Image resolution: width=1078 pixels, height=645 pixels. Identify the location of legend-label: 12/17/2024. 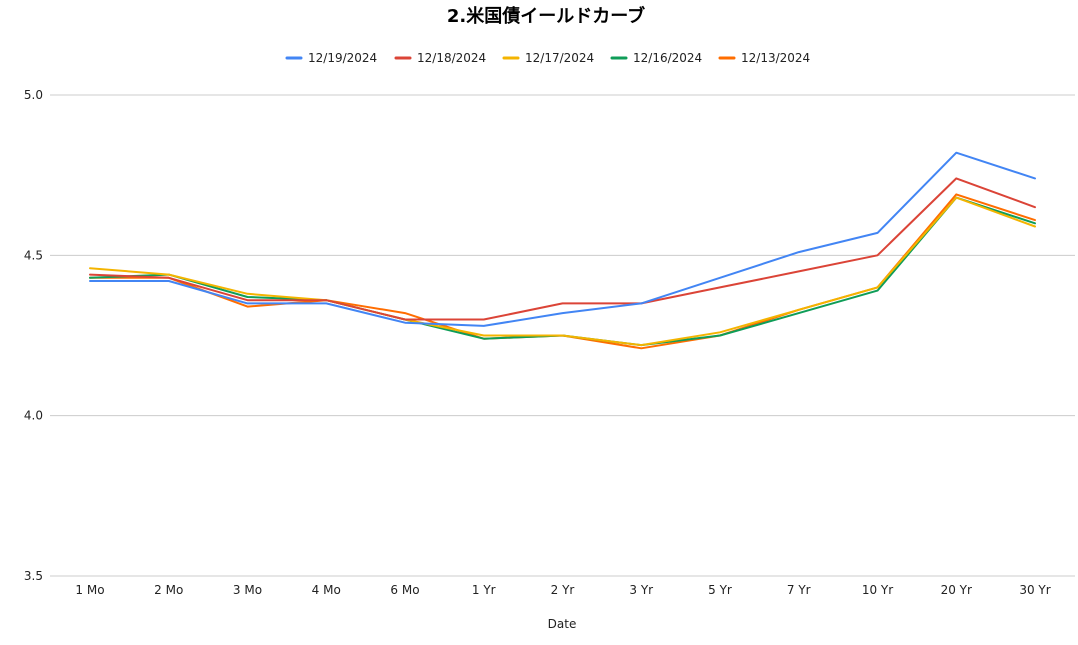
(559, 58).